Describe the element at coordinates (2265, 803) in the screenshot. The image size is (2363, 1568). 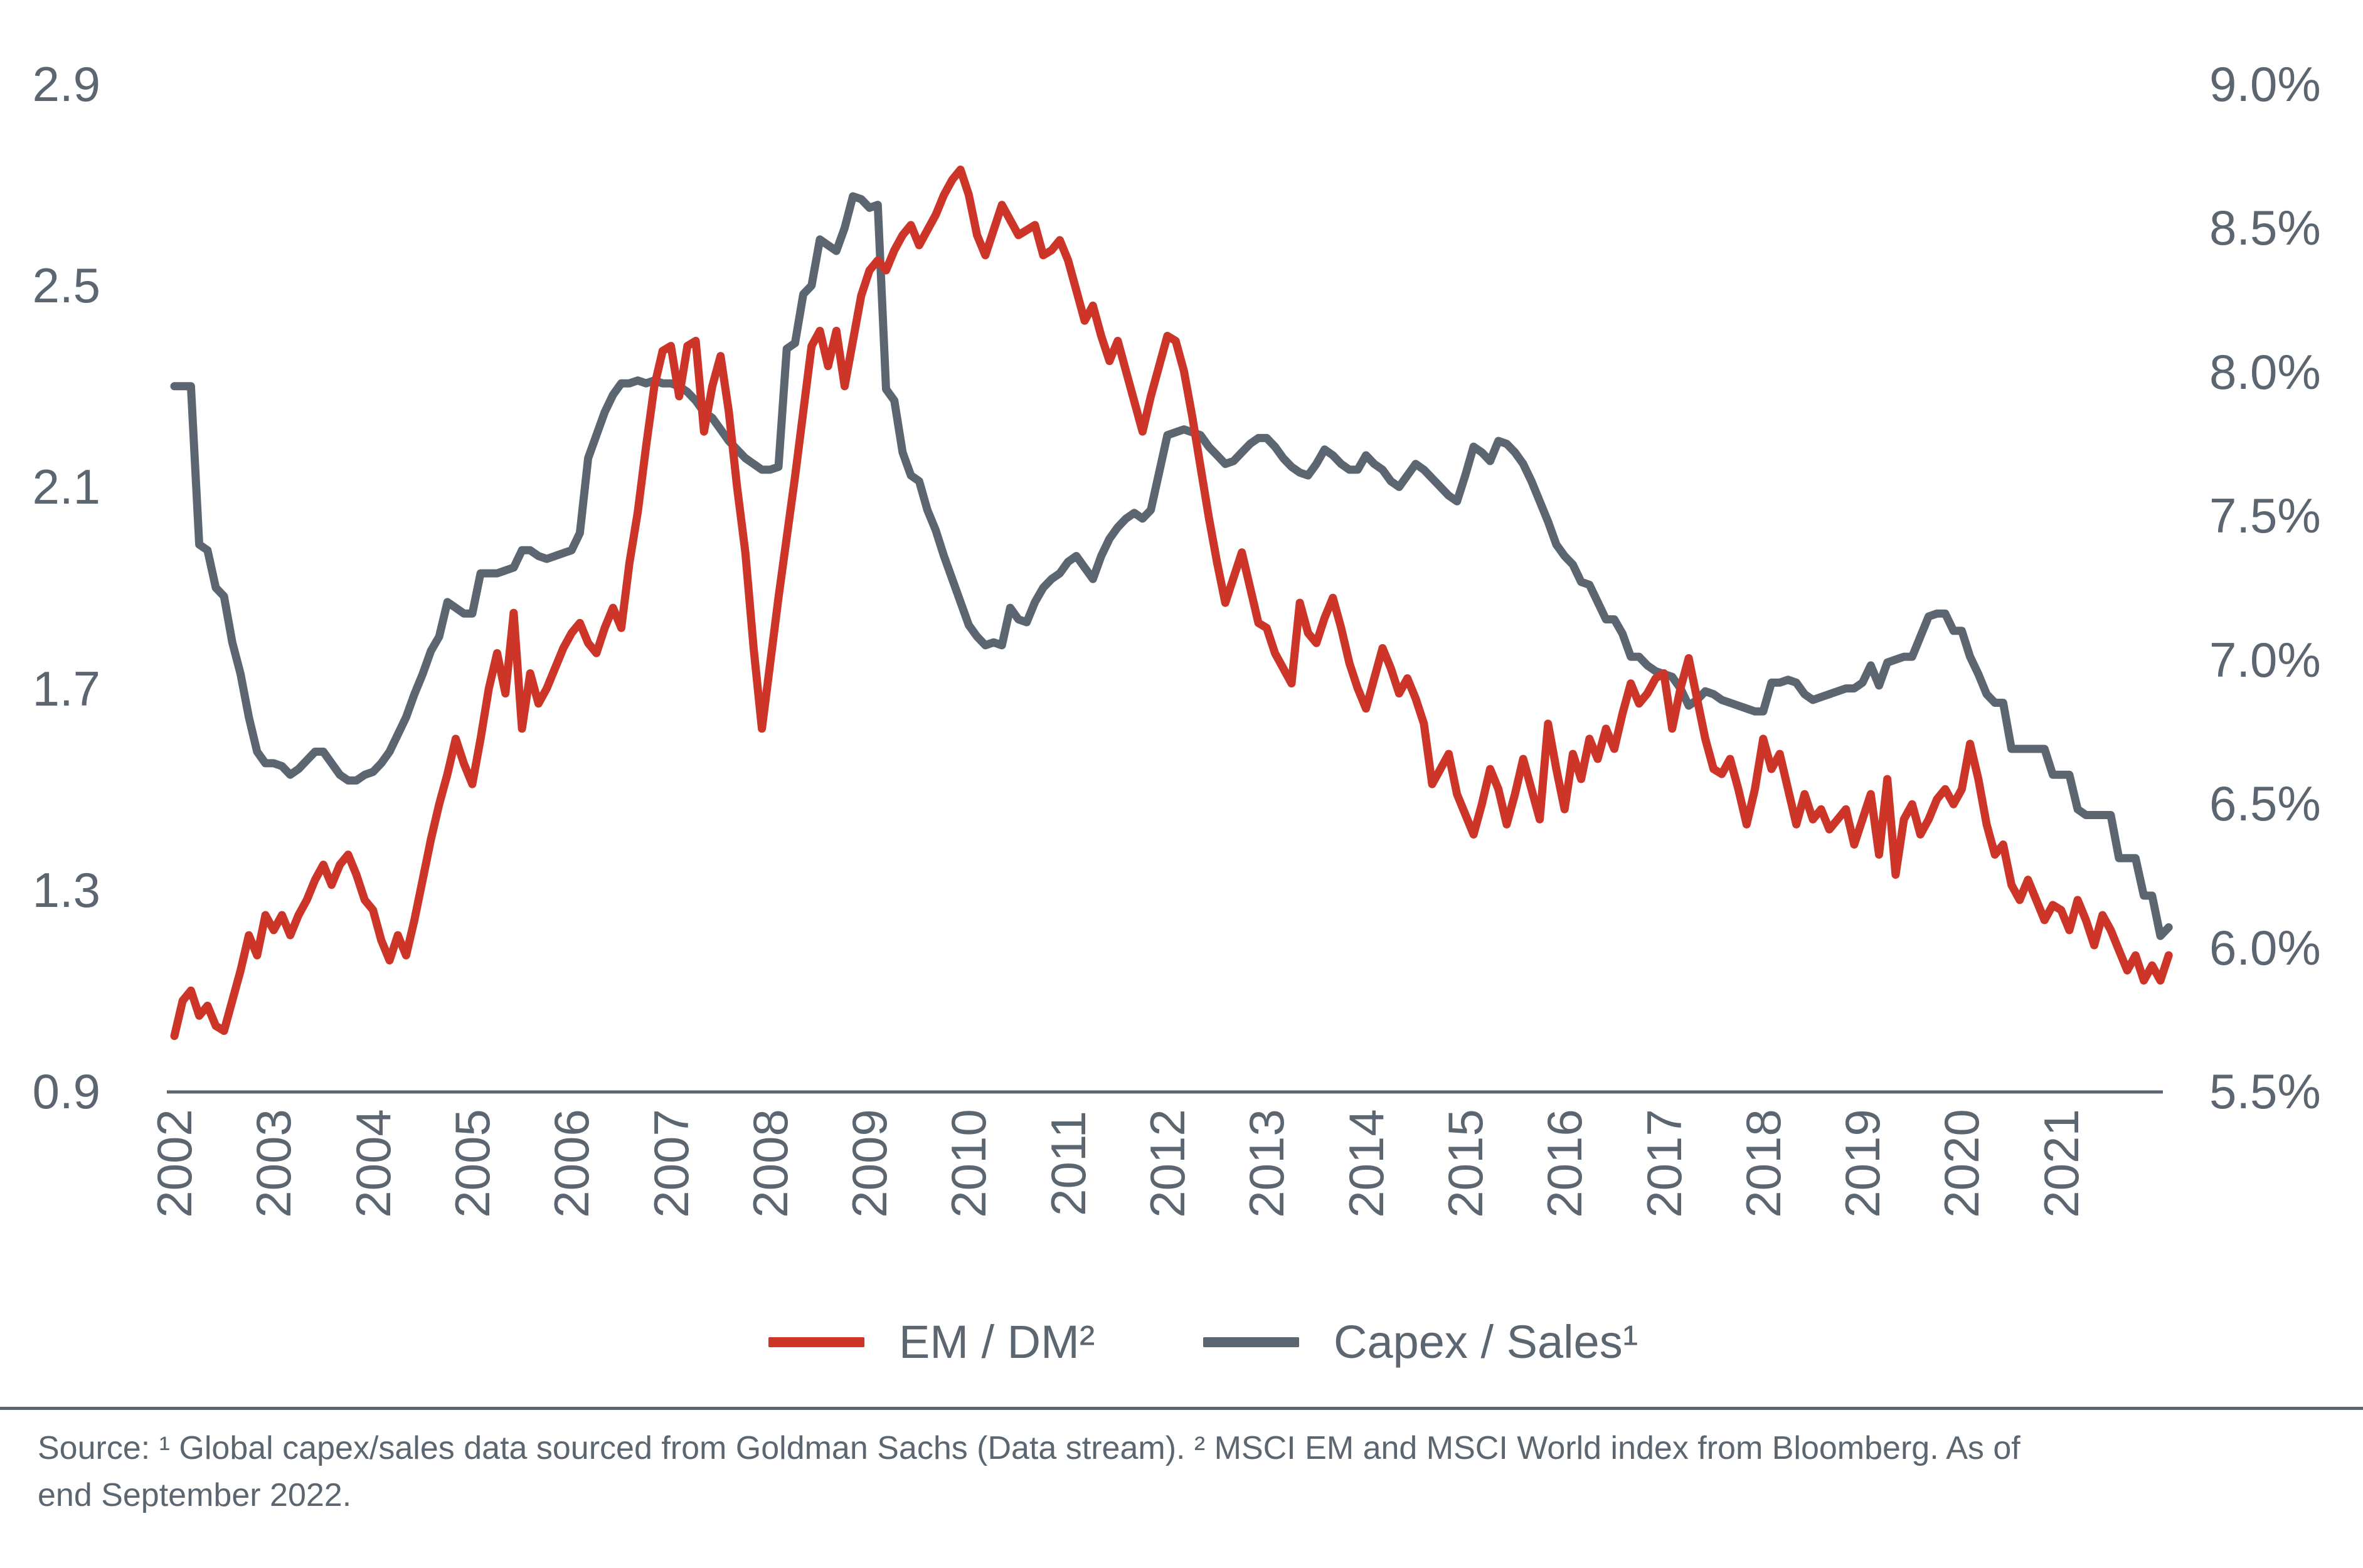
I see `right-axis-tick-6.5%: 6.5%` at that location.